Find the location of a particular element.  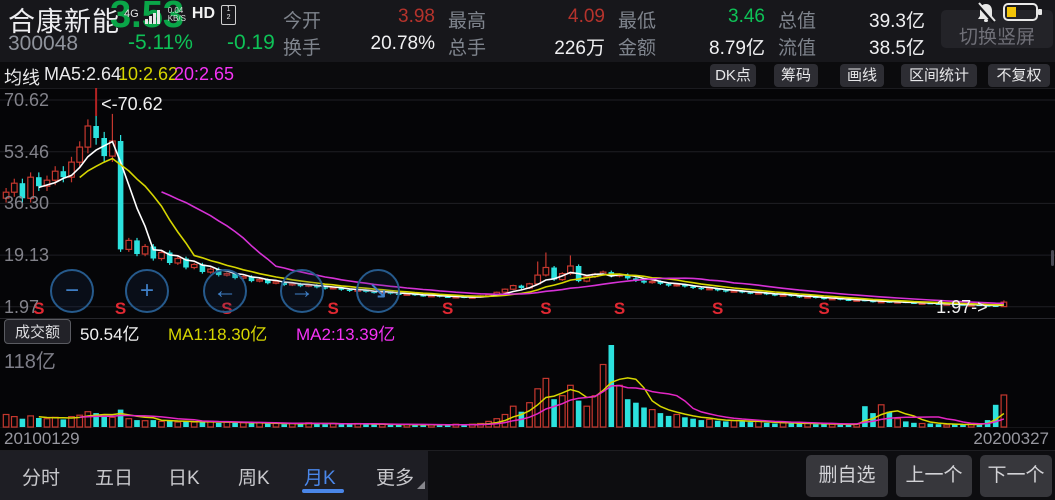

turnover-ma2-label: MA2:13.39亿 is located at coordinates (346, 334).